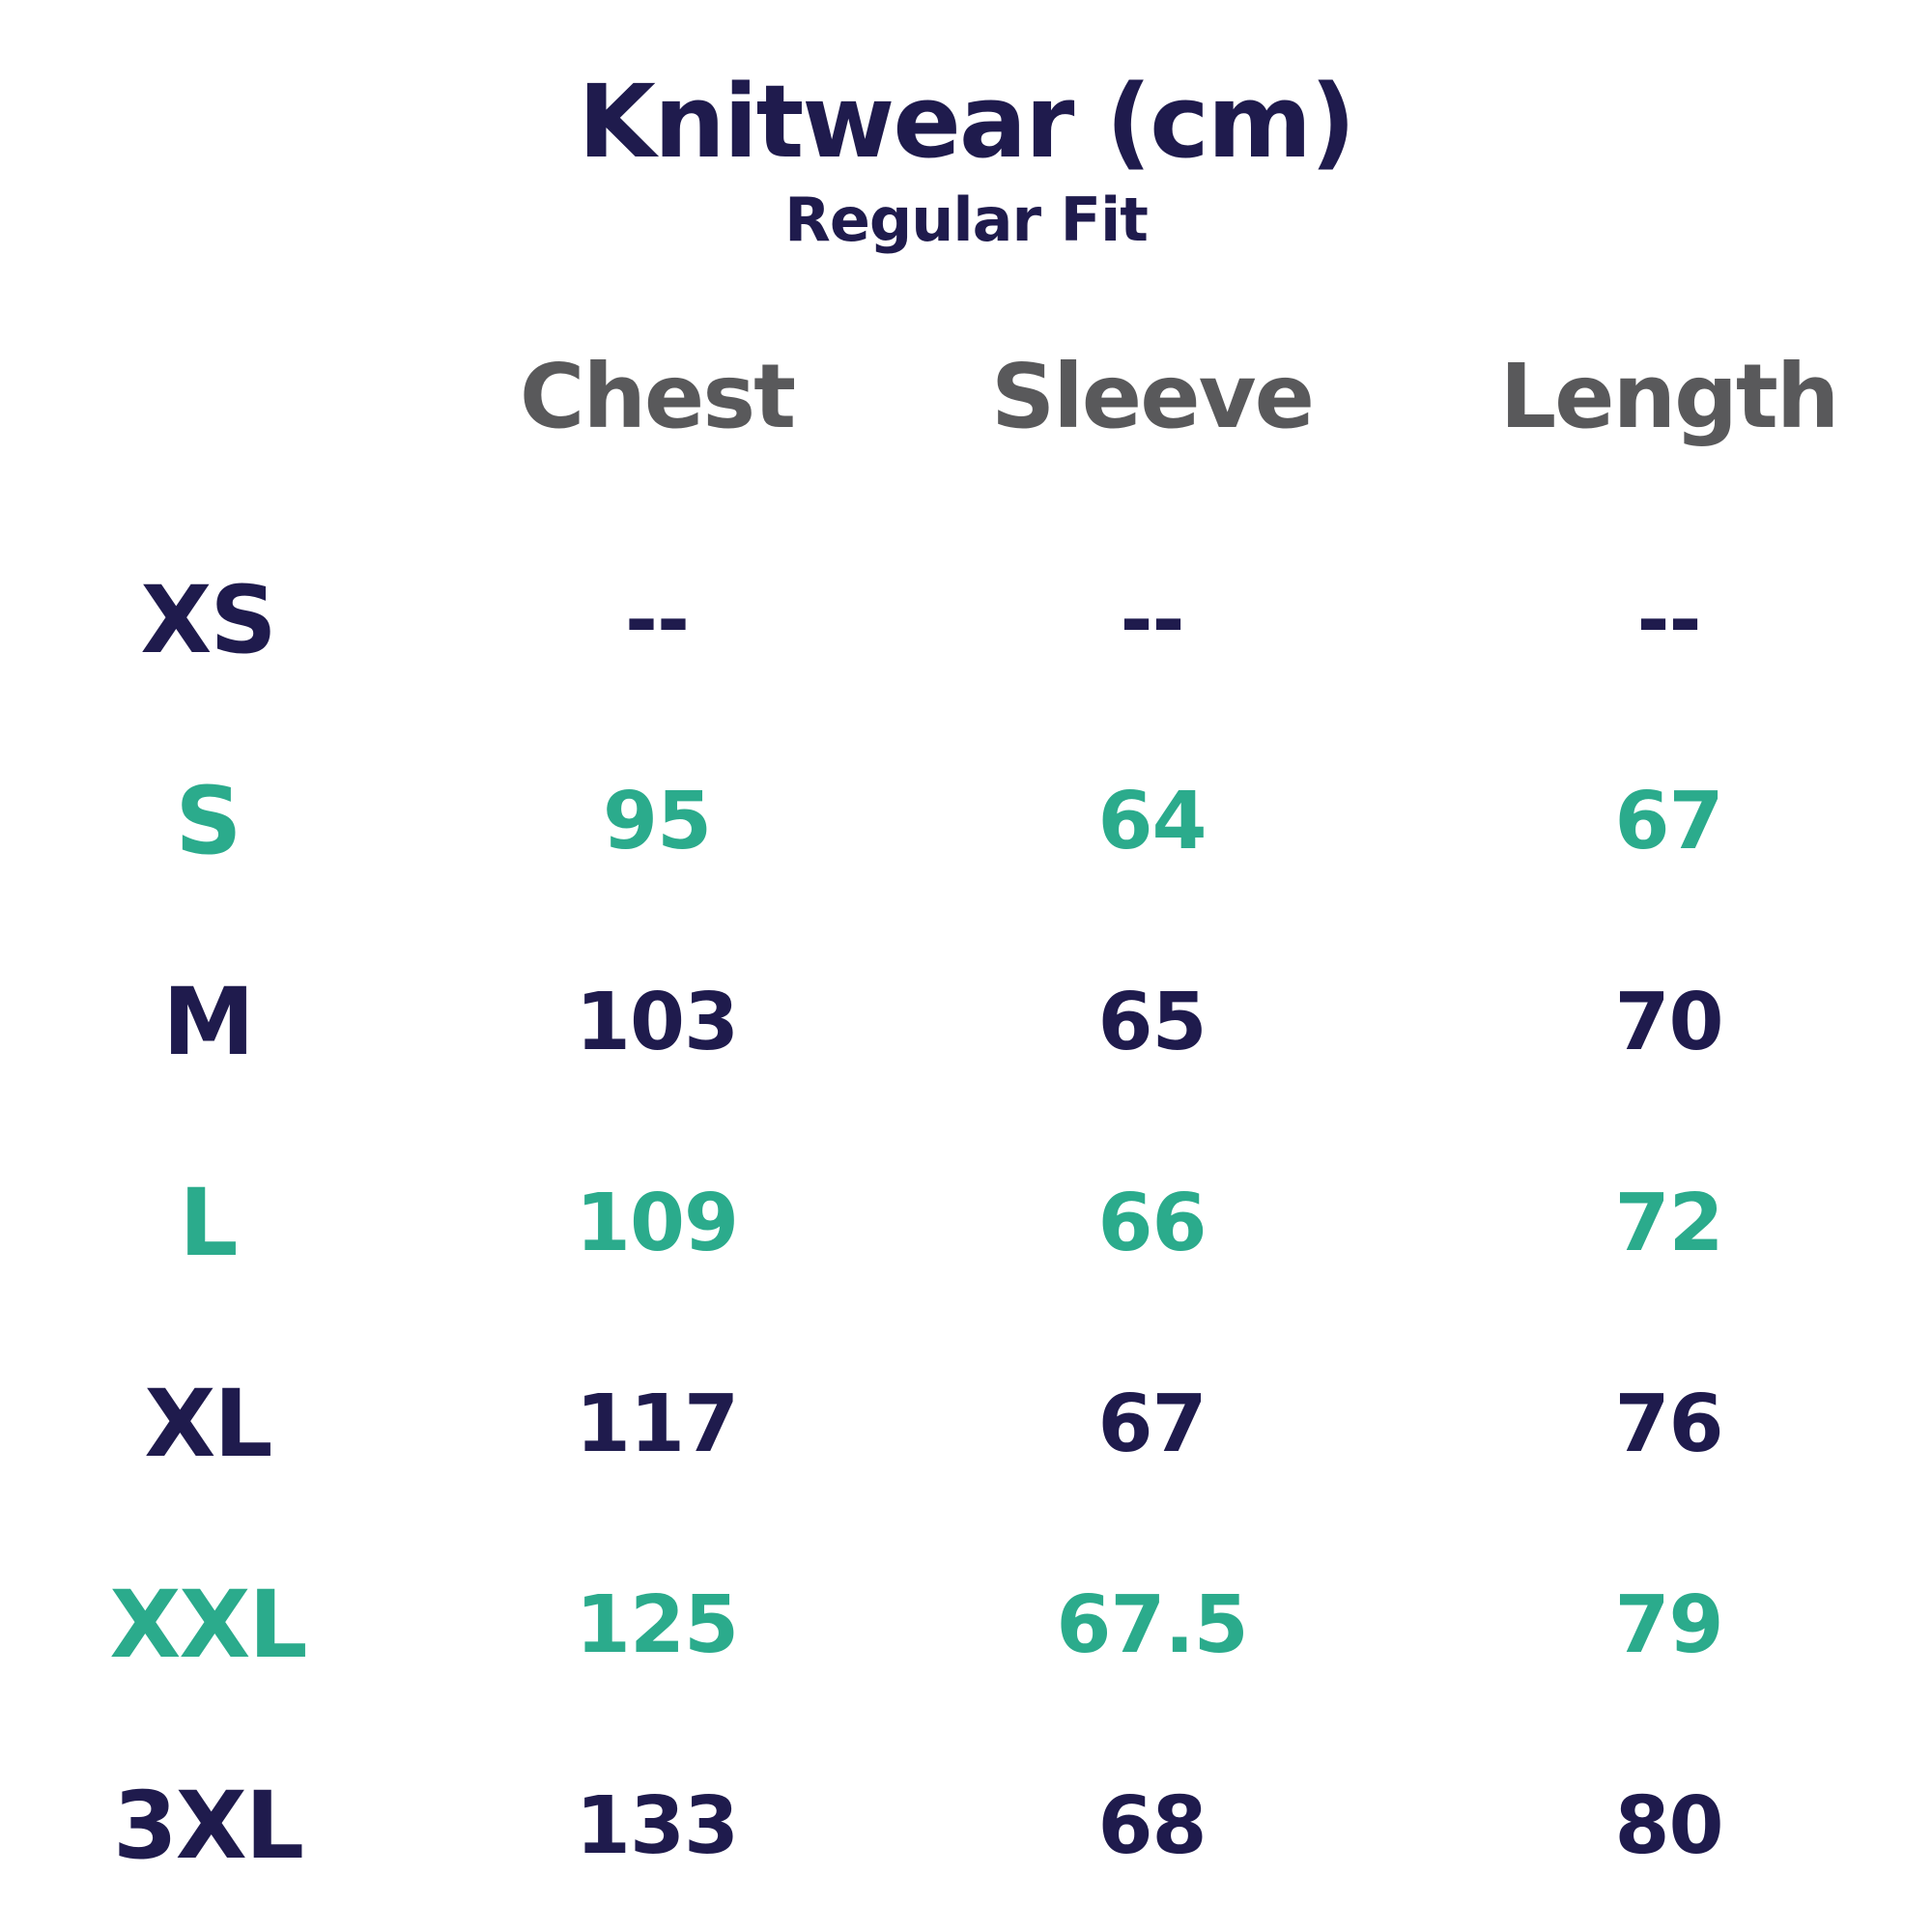 The width and height of the screenshot is (1932, 1932). I want to click on size-label: M, so click(208, 1022).